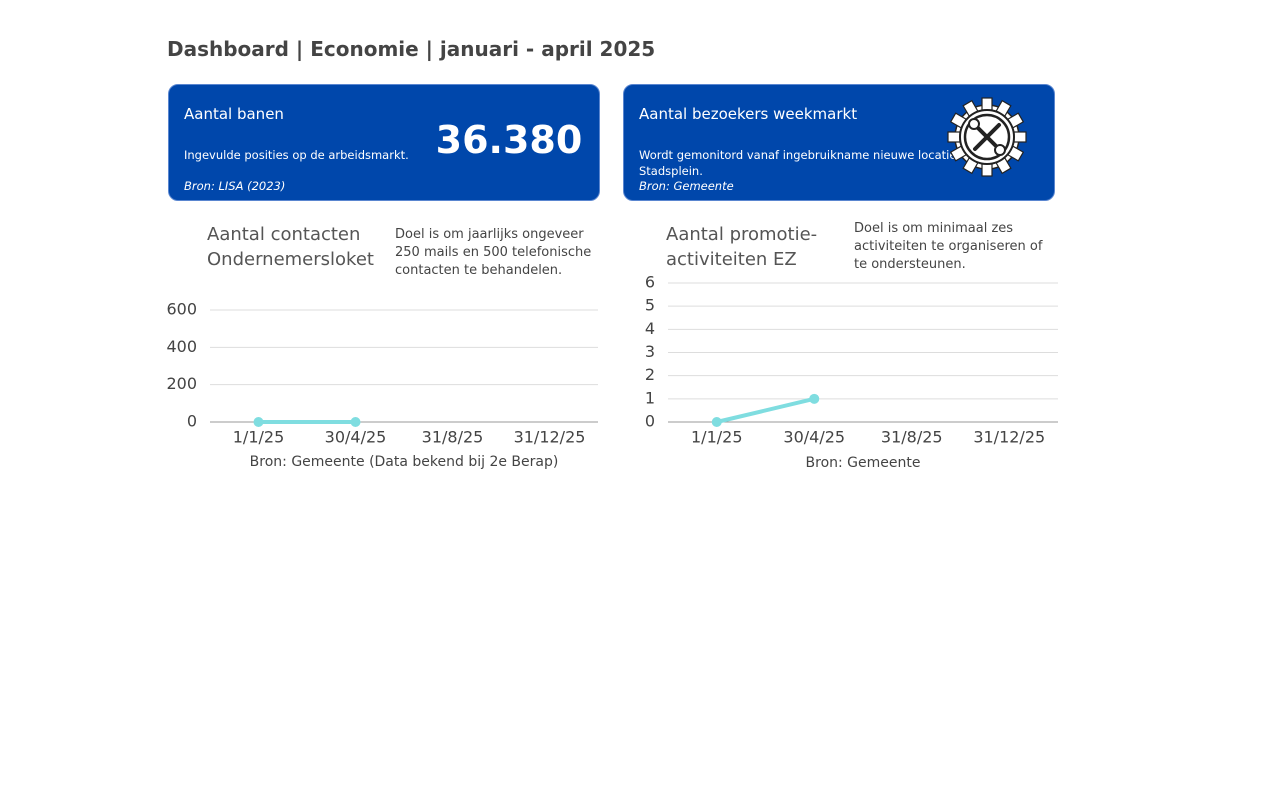 Image resolution: width=1280 pixels, height=800 pixels. Describe the element at coordinates (290, 247) in the screenshot. I see `chart-title: Aantal contacten Ondernemersloket` at that location.